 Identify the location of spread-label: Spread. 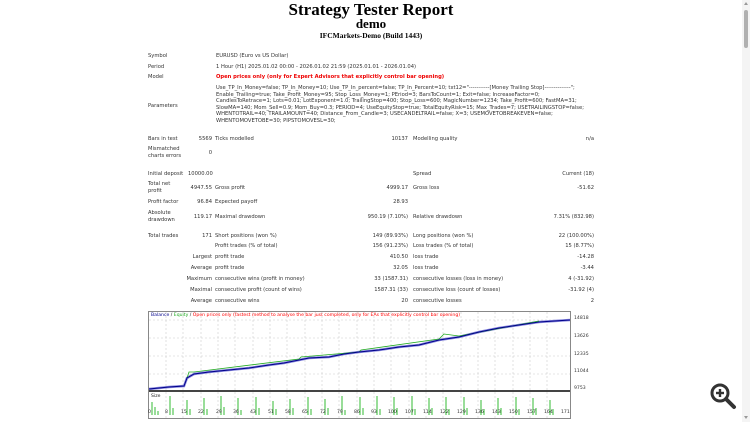
(422, 174).